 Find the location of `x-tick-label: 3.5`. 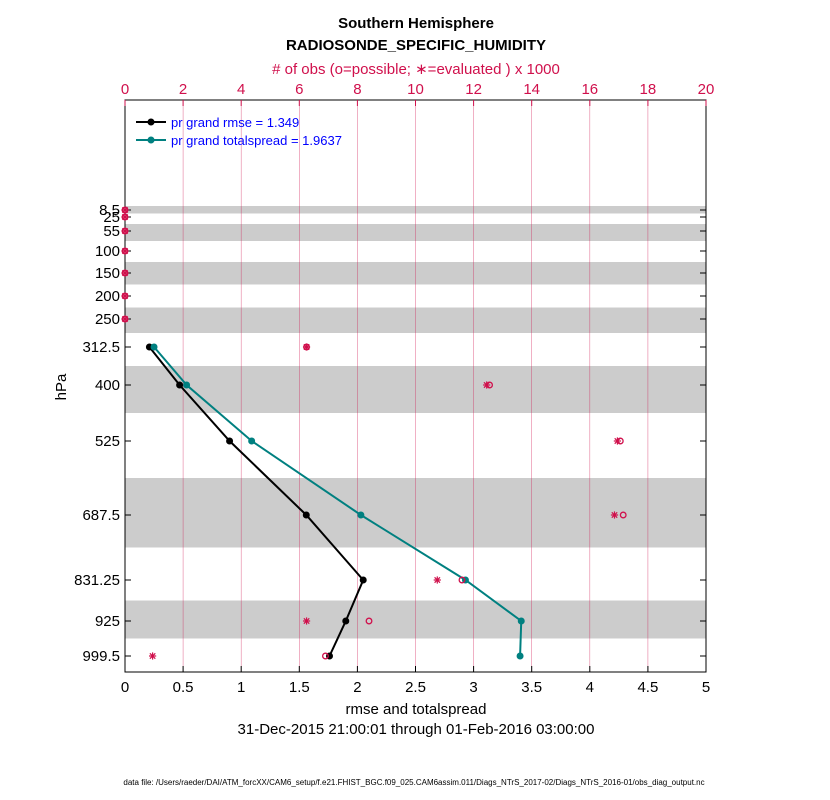

x-tick-label: 3.5 is located at coordinates (531, 687).